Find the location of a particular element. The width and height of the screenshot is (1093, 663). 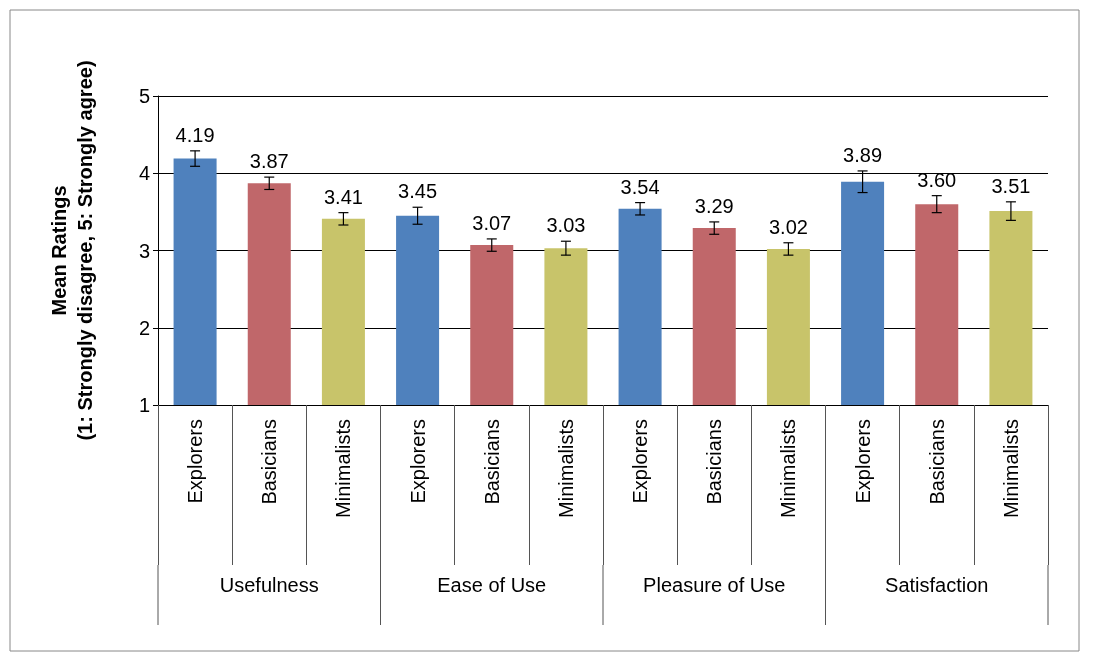

data-label: 4.19 is located at coordinates (195, 134).